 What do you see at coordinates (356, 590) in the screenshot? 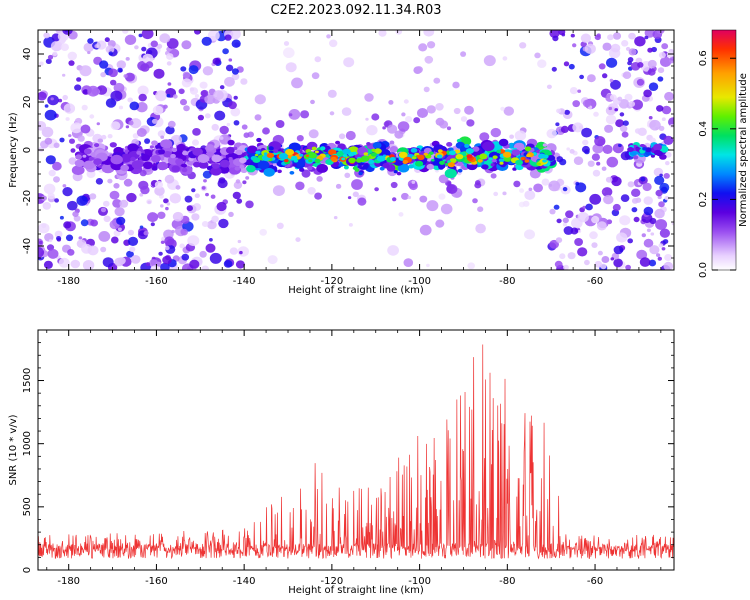
I see `snr-x-label: Height of straight line (km)` at bounding box center [356, 590].